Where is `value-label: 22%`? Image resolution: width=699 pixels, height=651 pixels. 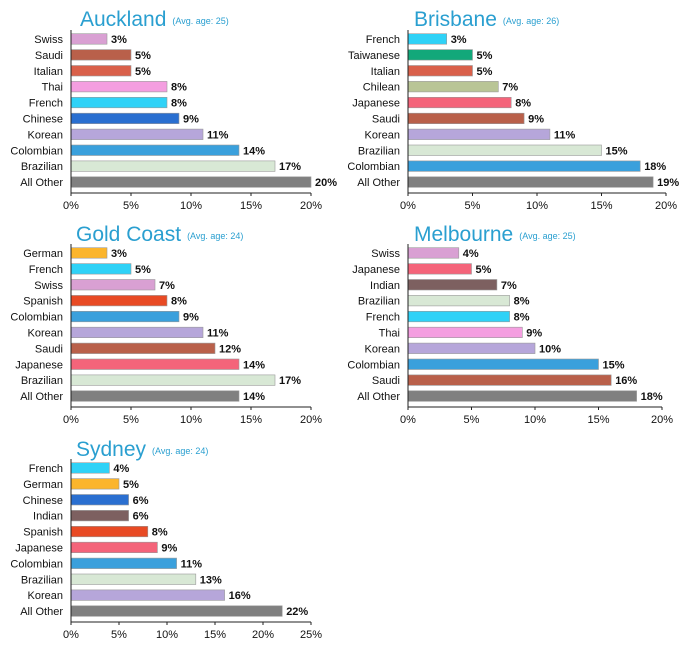 value-label: 22% is located at coordinates (297, 612).